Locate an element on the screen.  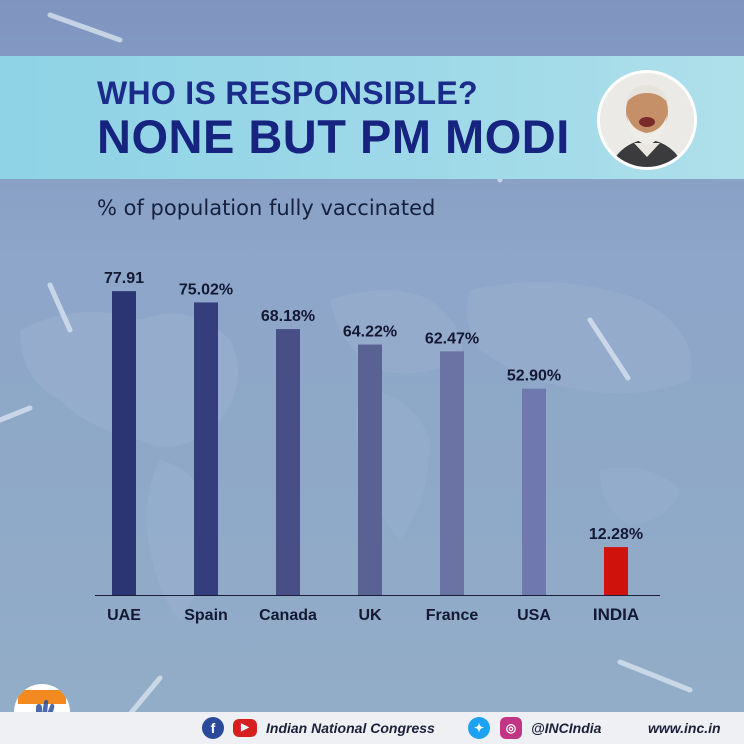
value-label-usa: 52.90% is located at coordinates (534, 376).